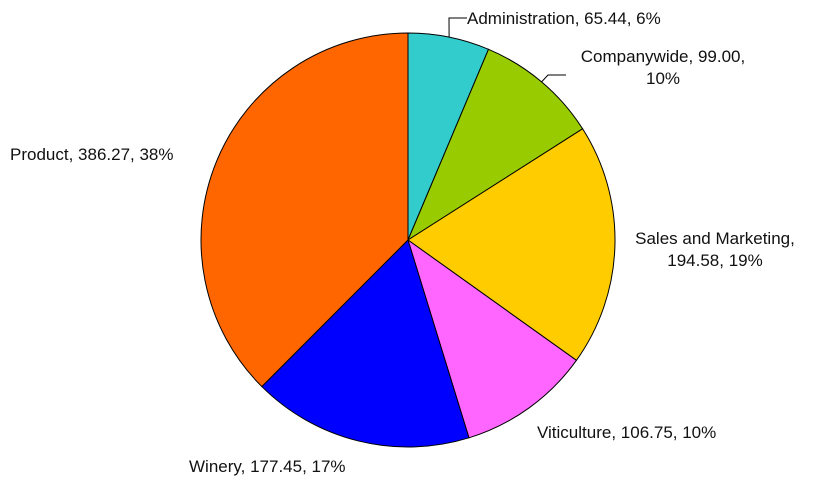  Describe the element at coordinates (663, 78) in the screenshot. I see `slice-label-line: 10%` at that location.